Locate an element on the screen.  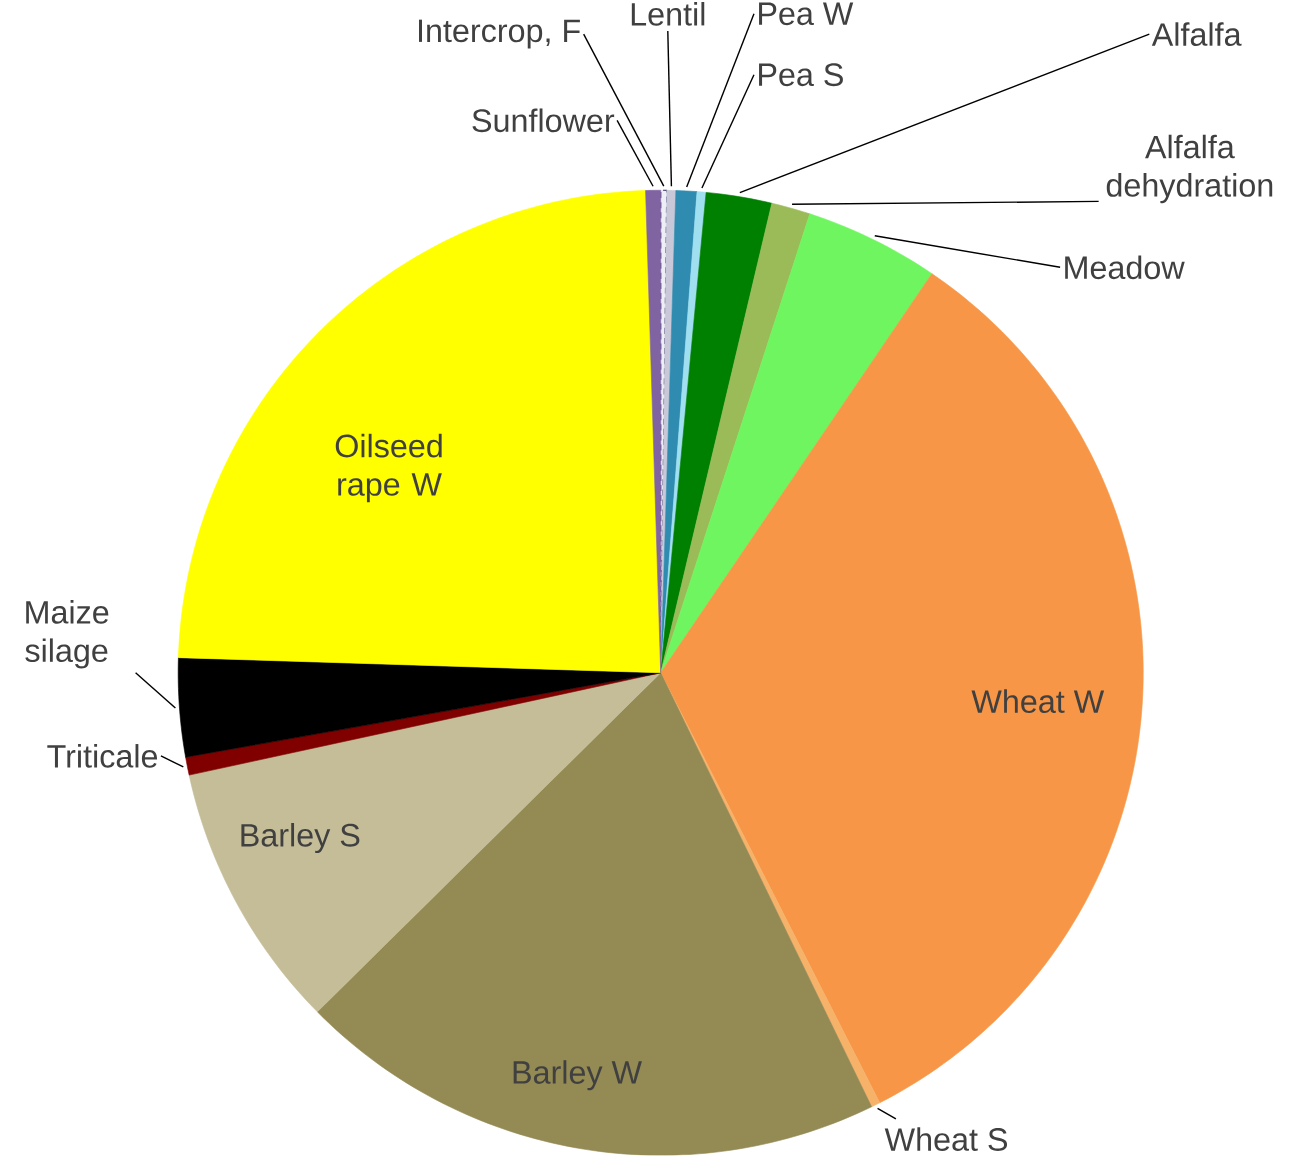
slice-label: Barley S is located at coordinates (300, 838).